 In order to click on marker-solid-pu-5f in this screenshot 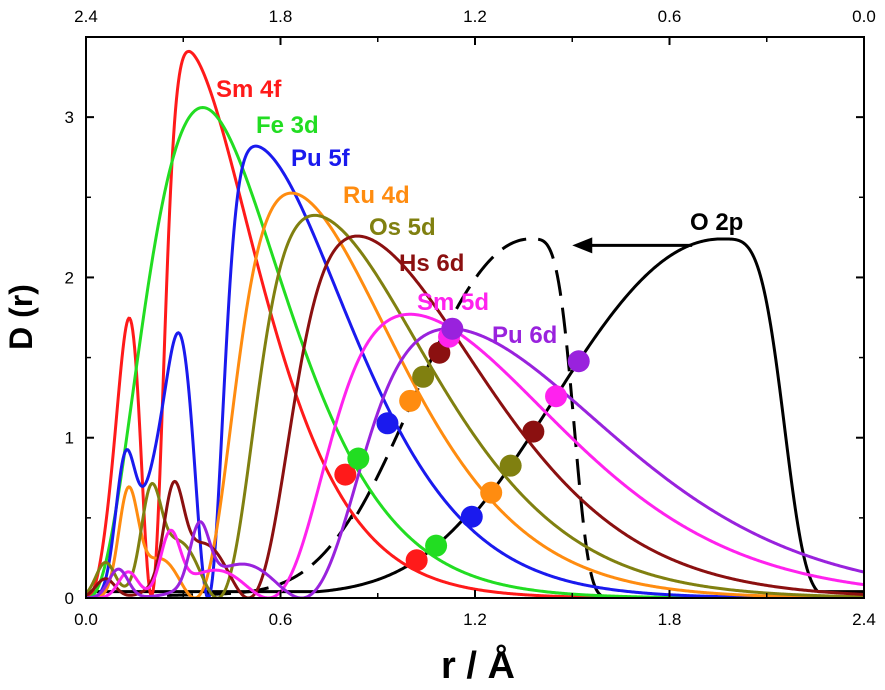, I will do `click(471, 516)`.